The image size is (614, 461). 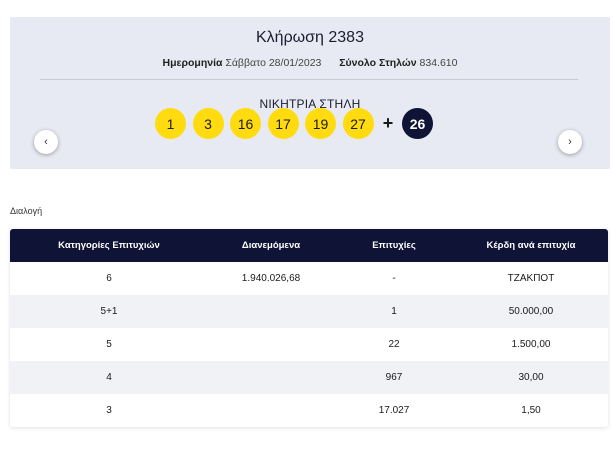 I want to click on winning-column-title: ΝΙΚΗΤΡΙΑ ΣΤΗΛΗ, so click(x=310, y=104).